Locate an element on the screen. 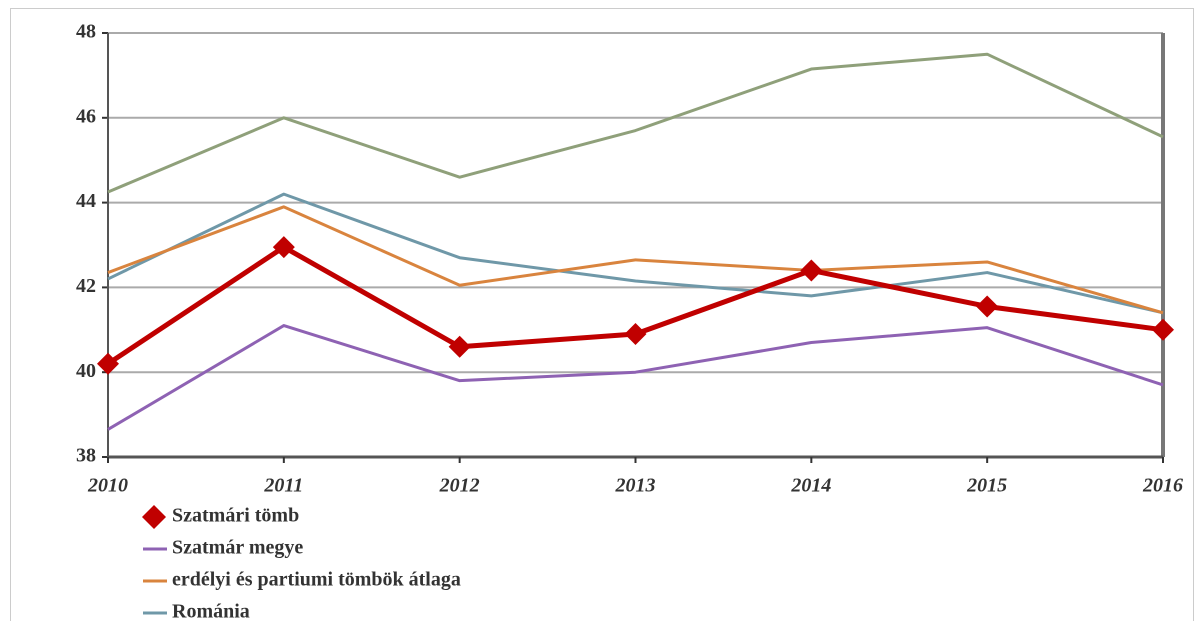  legend-label: Szatmár megye is located at coordinates (237, 548).